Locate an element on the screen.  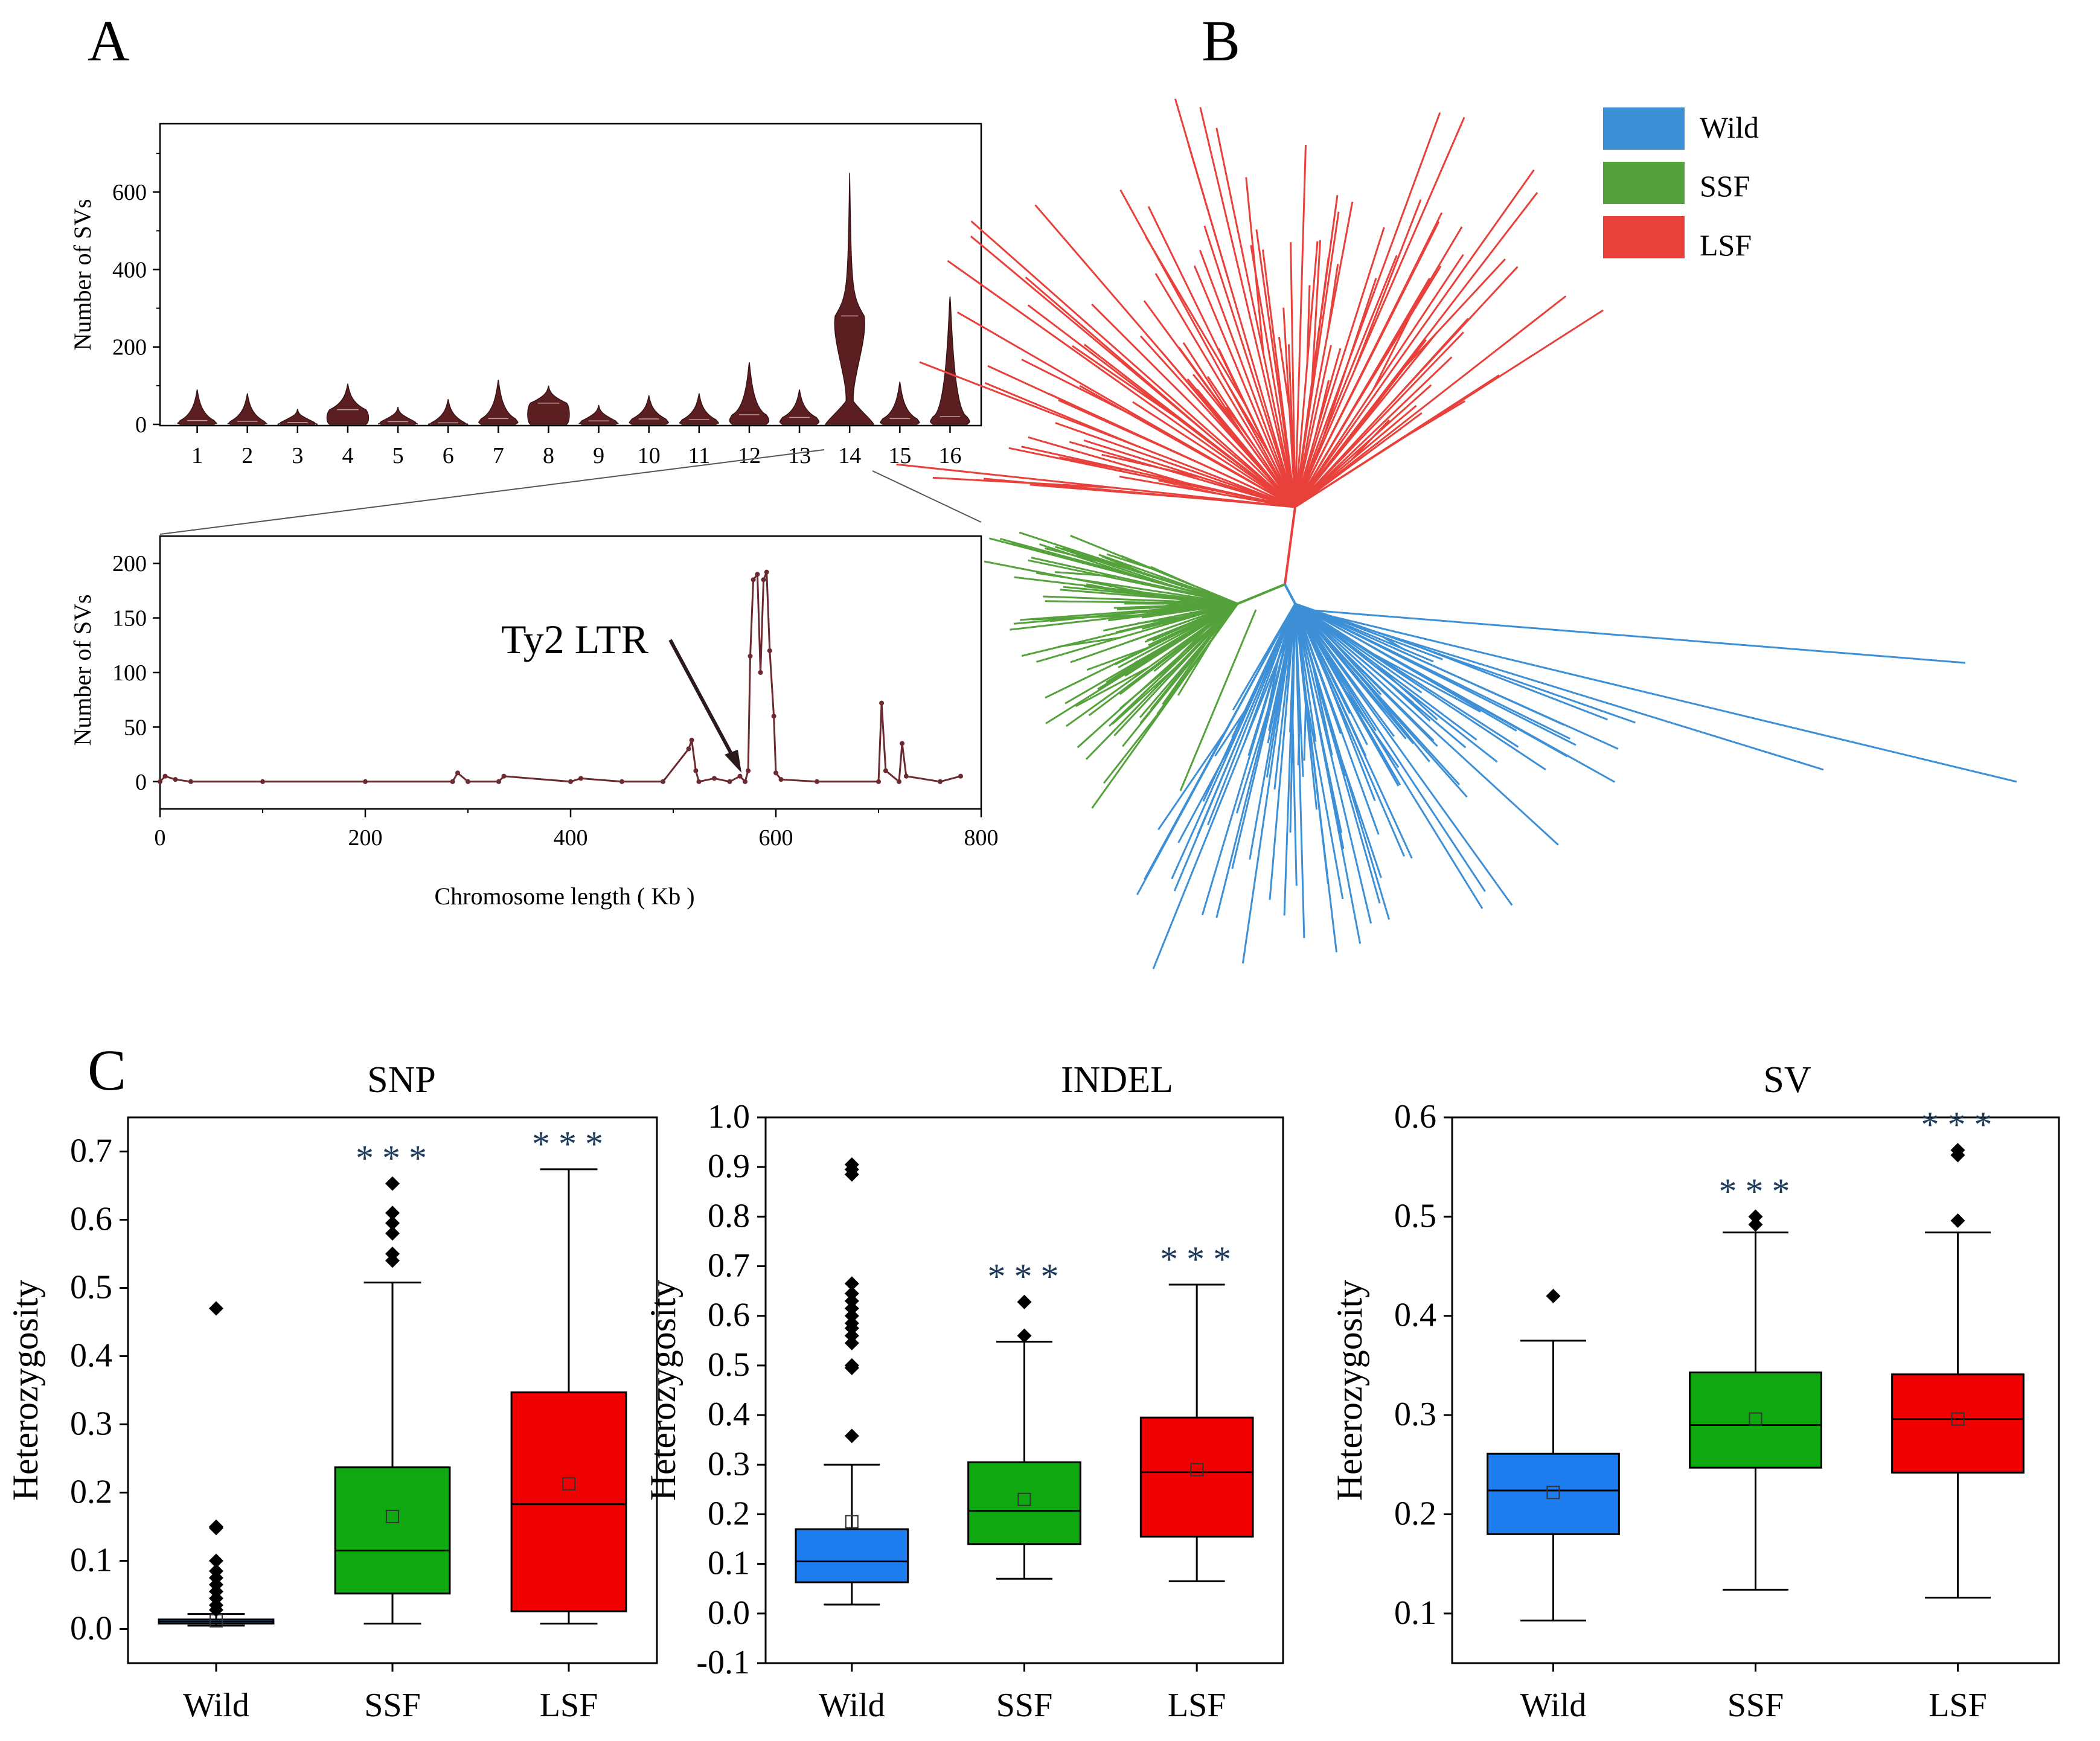
legend-label-wild: Wild is located at coordinates (1729, 127).